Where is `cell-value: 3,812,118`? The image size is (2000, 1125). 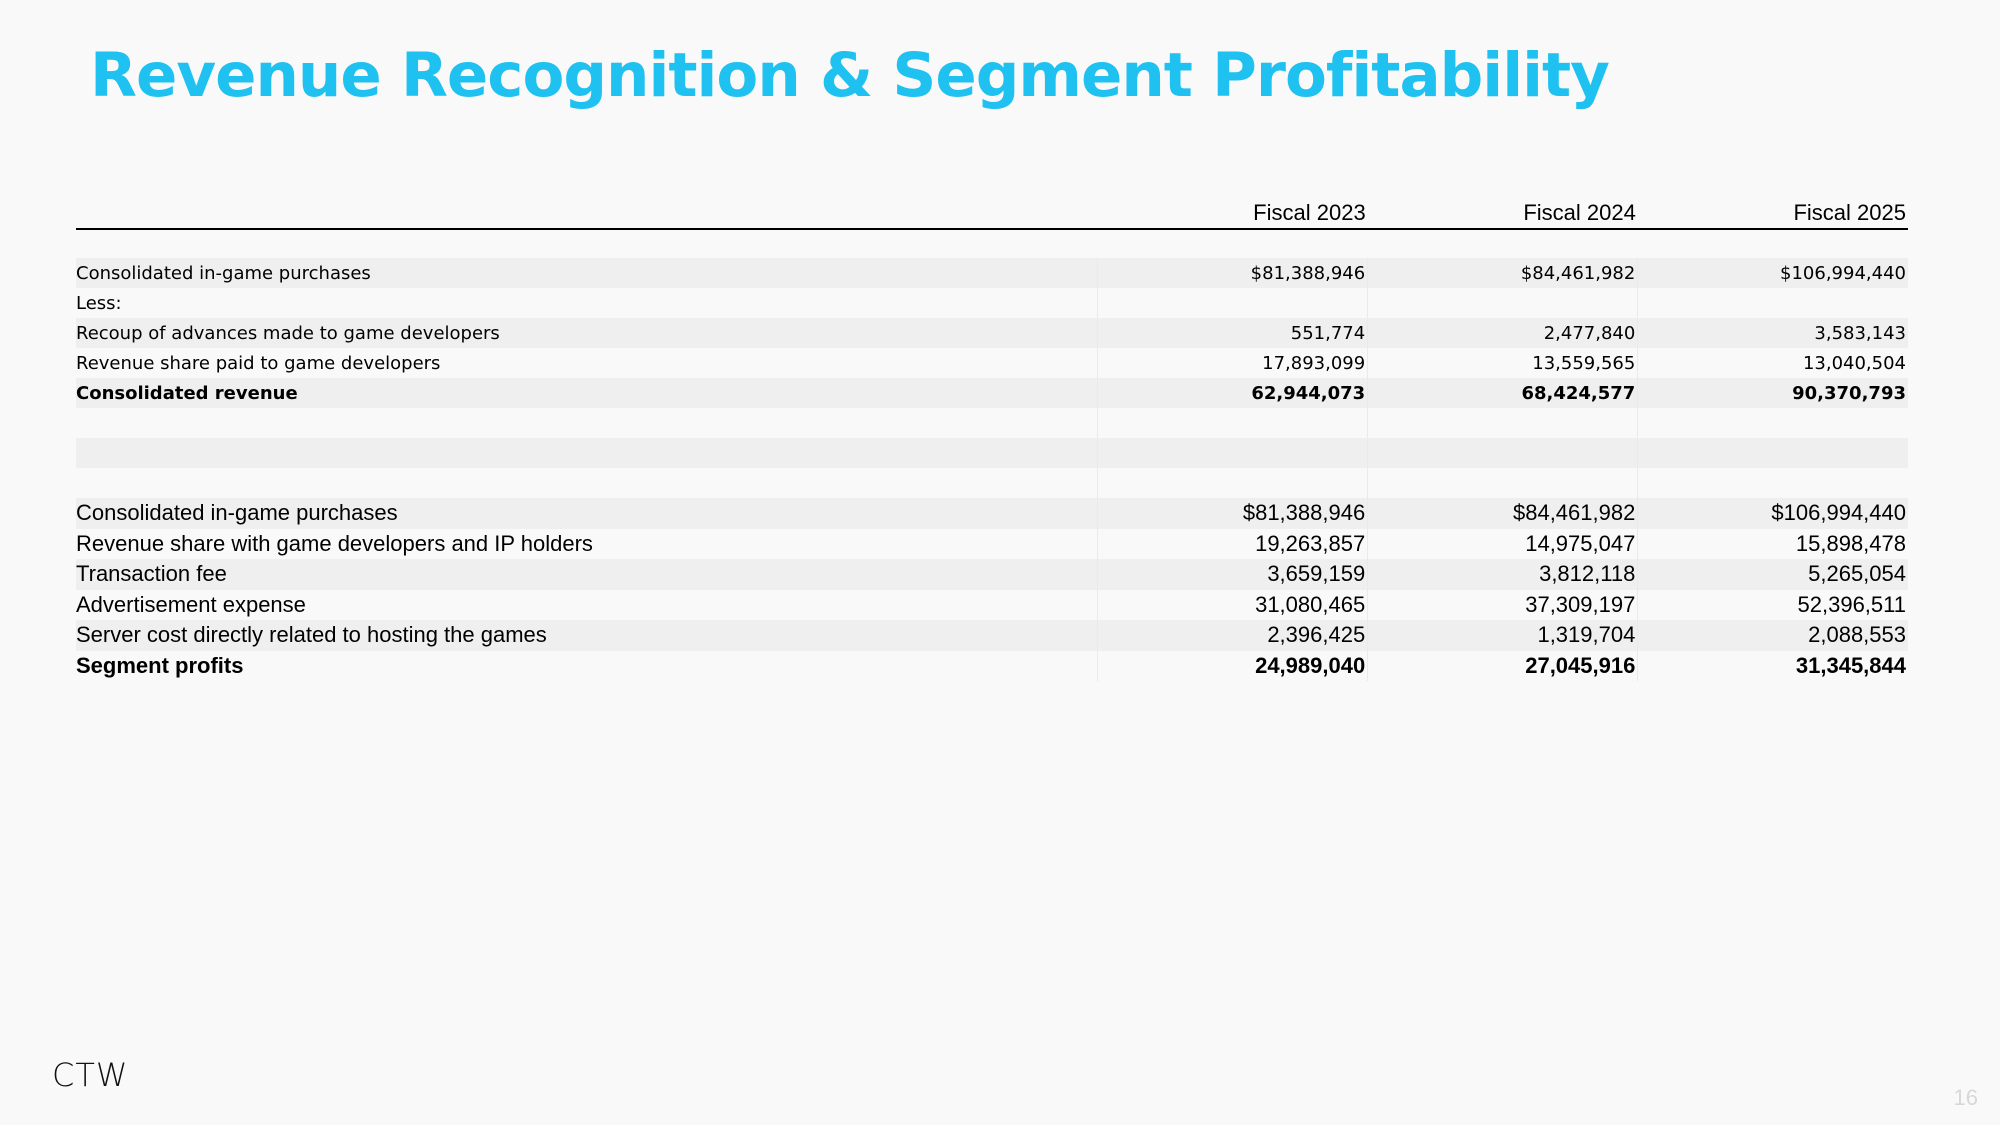
cell-value: 3,812,118 is located at coordinates (1503, 574).